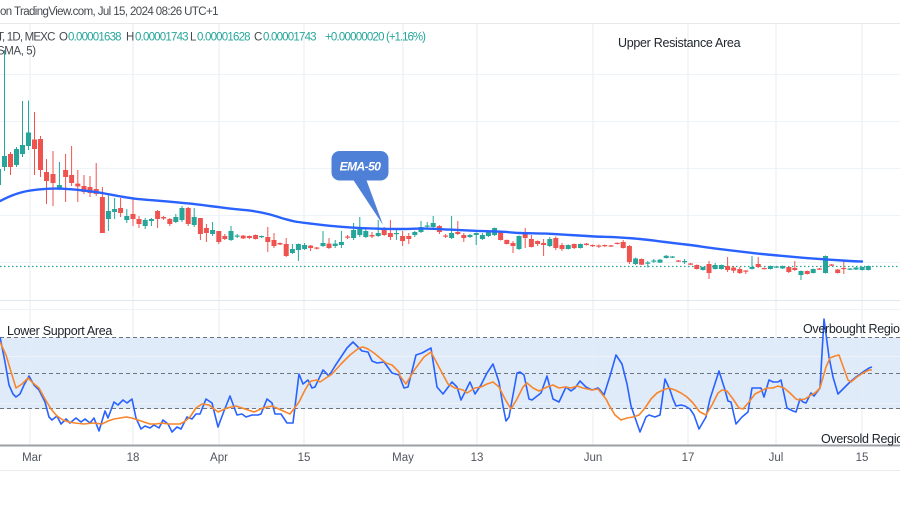 The image size is (900, 505). Describe the element at coordinates (32, 458) in the screenshot. I see `svg-text: Mar` at that location.